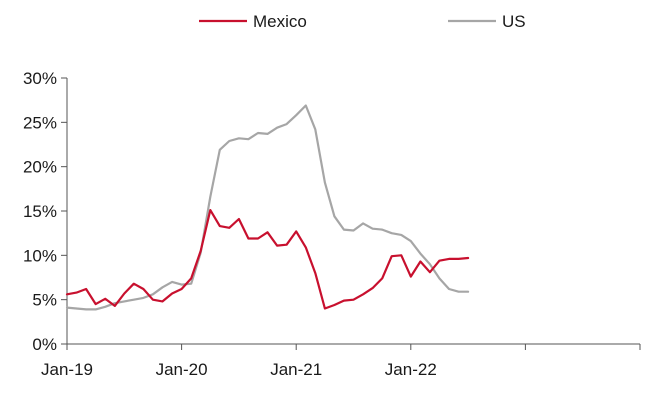 Image resolution: width=650 pixels, height=401 pixels. What do you see at coordinates (411, 369) in the screenshot?
I see `x-tick-label: Jan-22` at bounding box center [411, 369].